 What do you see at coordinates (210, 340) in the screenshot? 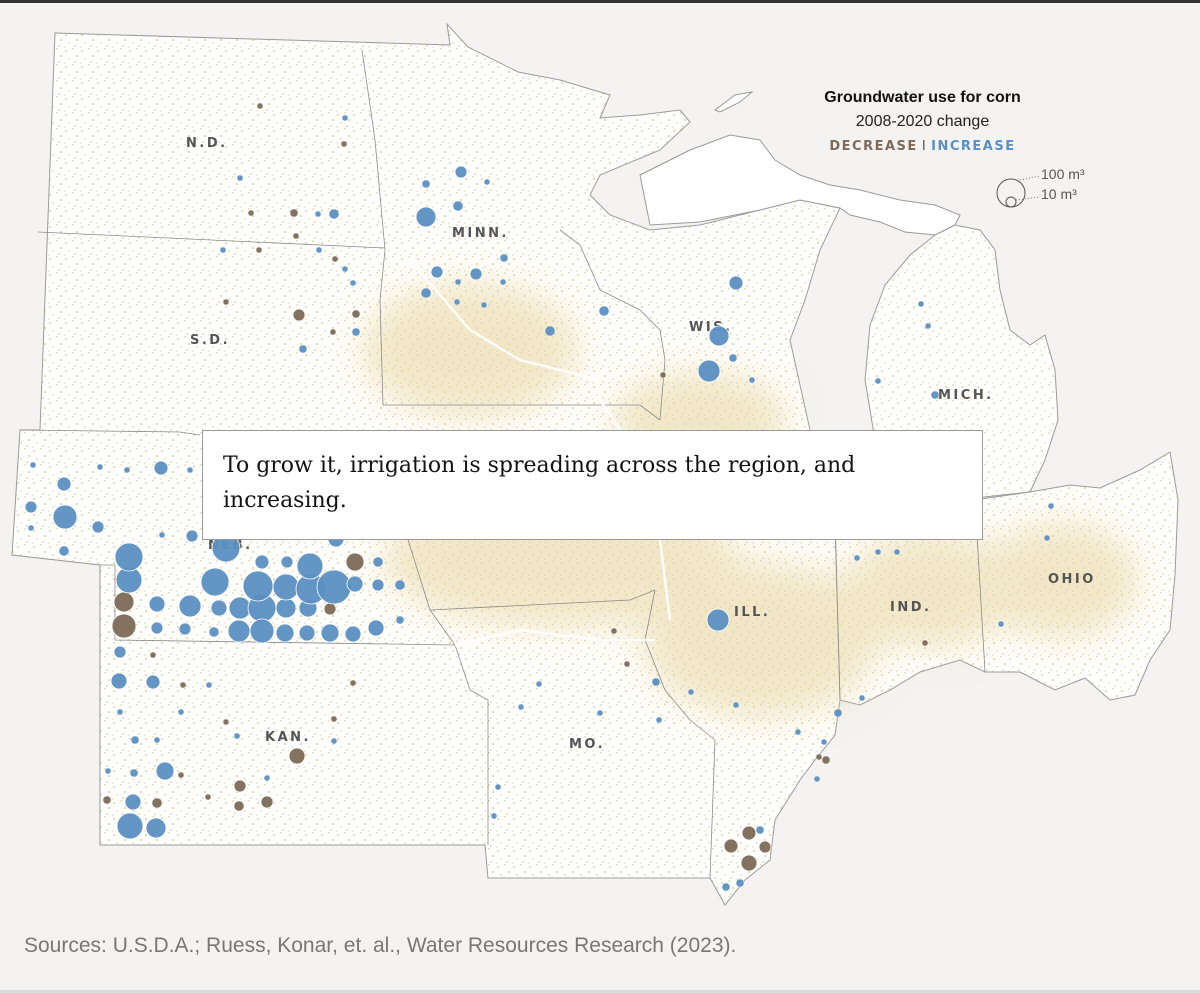
I see `state-label-sd: S.D.` at bounding box center [210, 340].